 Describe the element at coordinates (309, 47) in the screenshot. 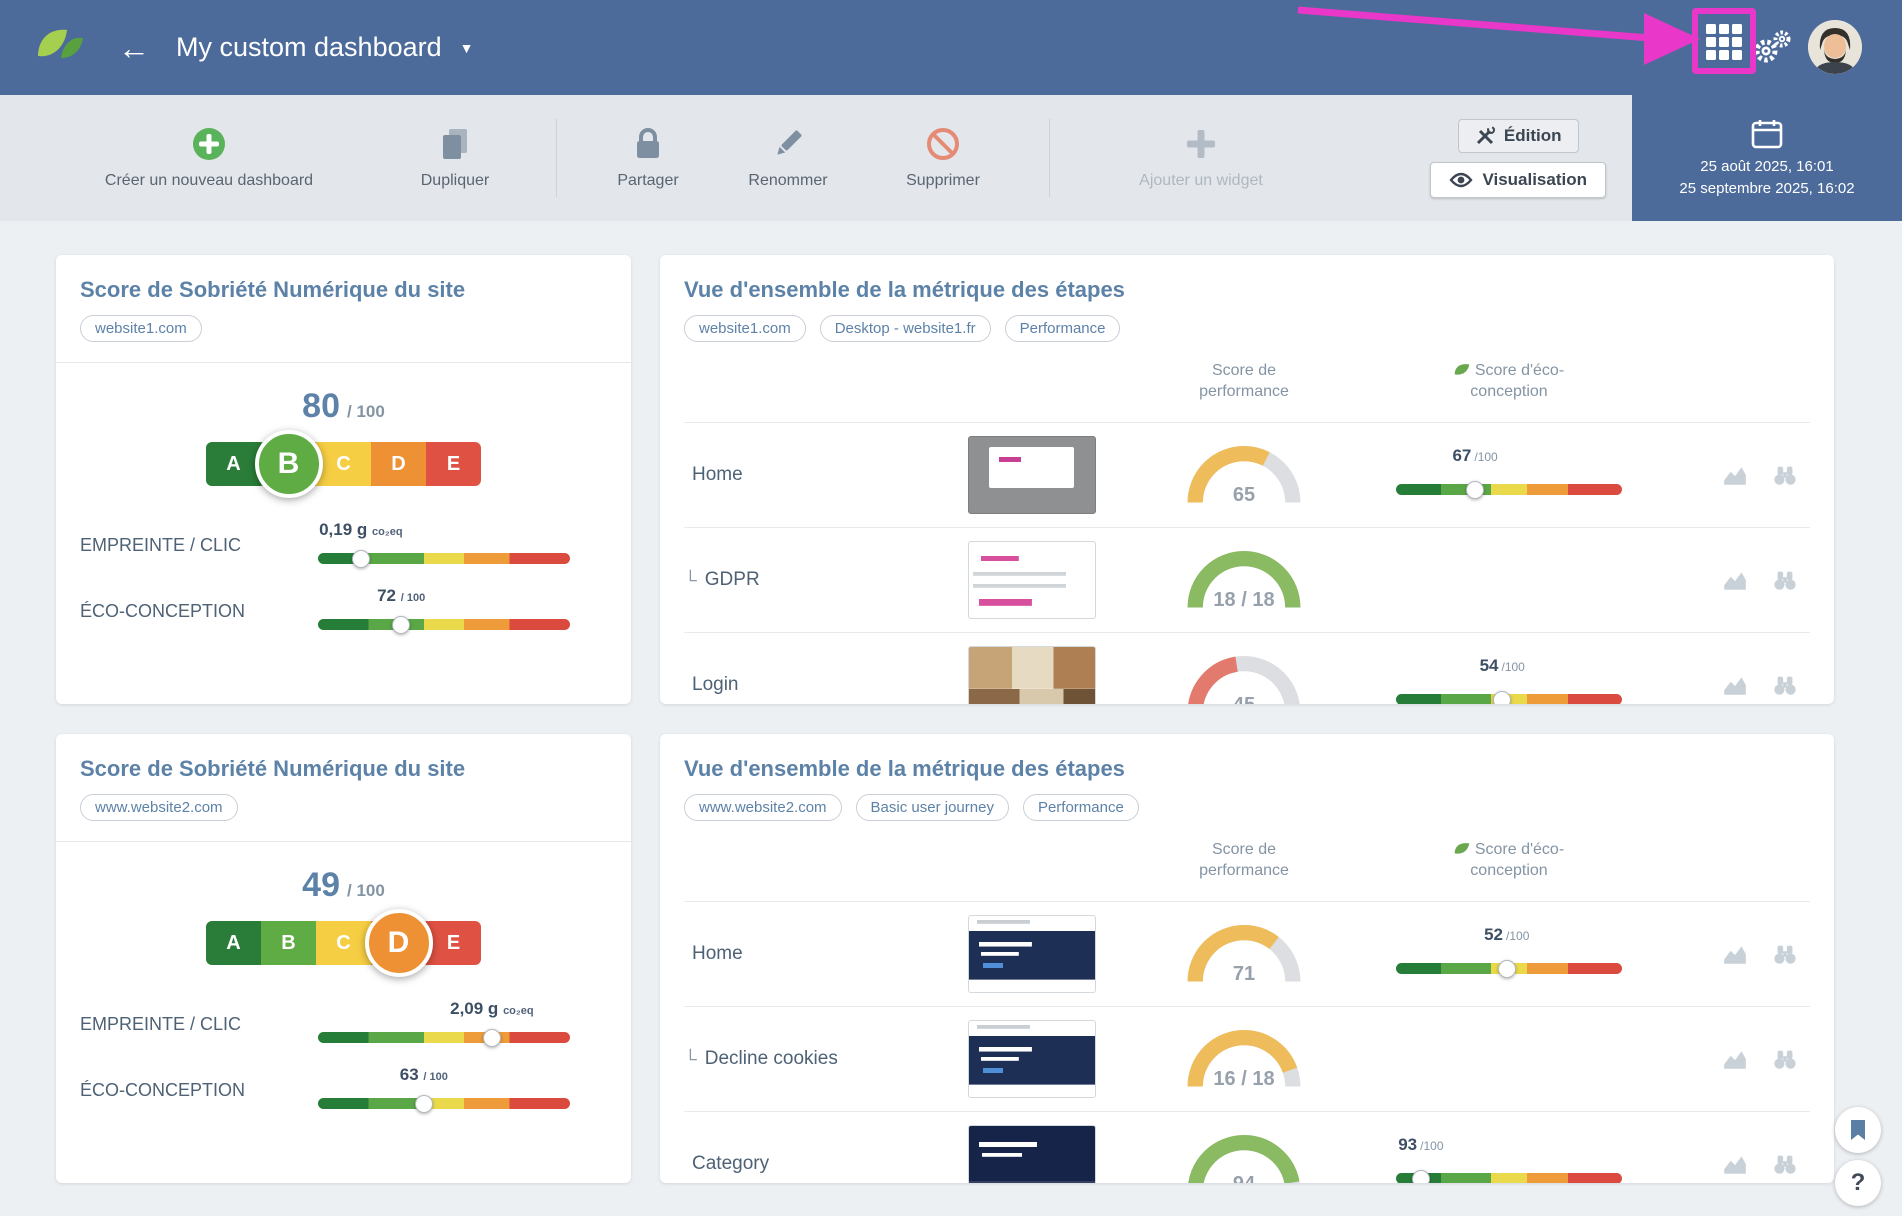

I see `dashboard-title: My custom dashboard` at that location.